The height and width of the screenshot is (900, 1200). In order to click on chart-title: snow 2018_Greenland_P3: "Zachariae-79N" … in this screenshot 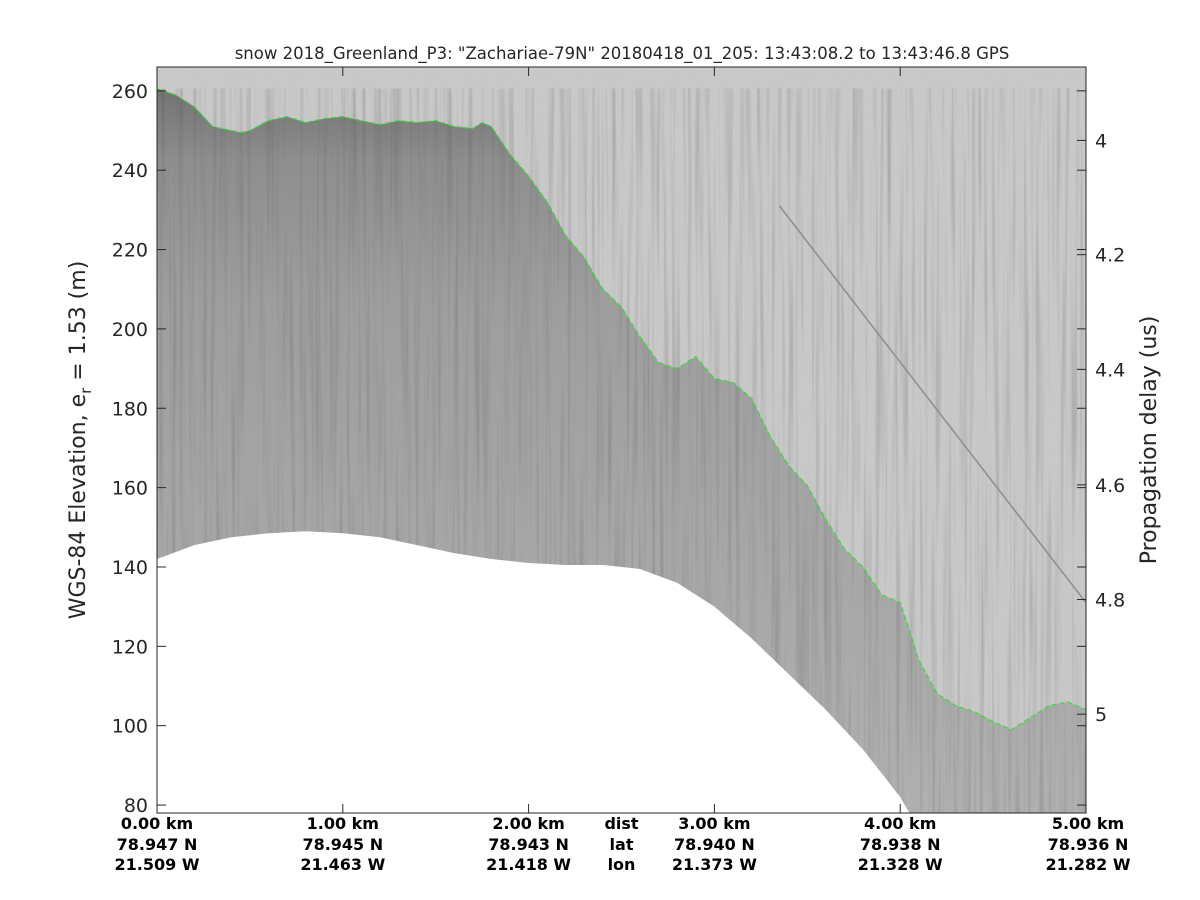, I will do `click(622, 54)`.